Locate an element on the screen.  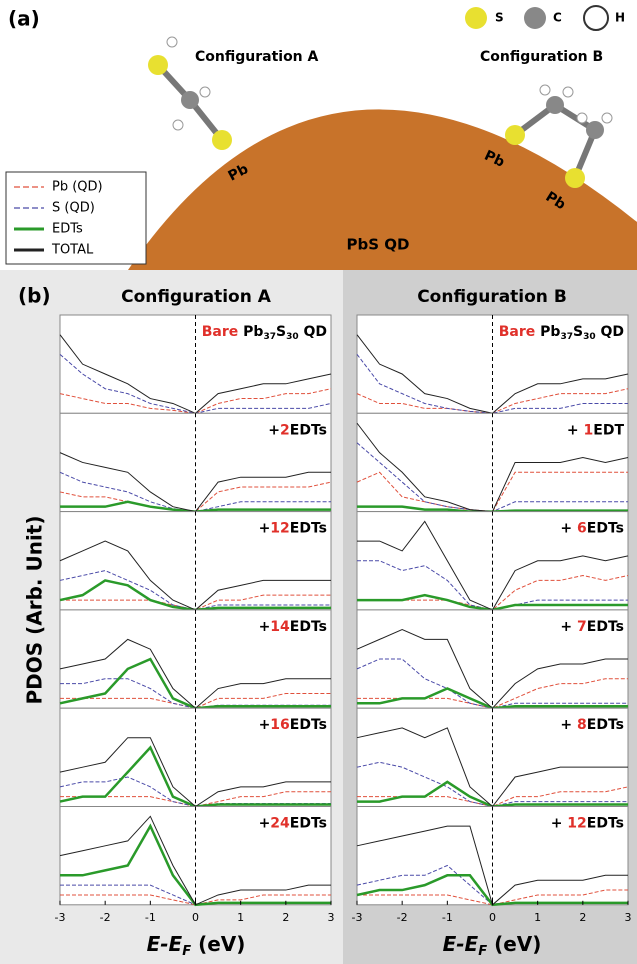
panel-label: + 8EDTs is located at coordinates (592, 725).